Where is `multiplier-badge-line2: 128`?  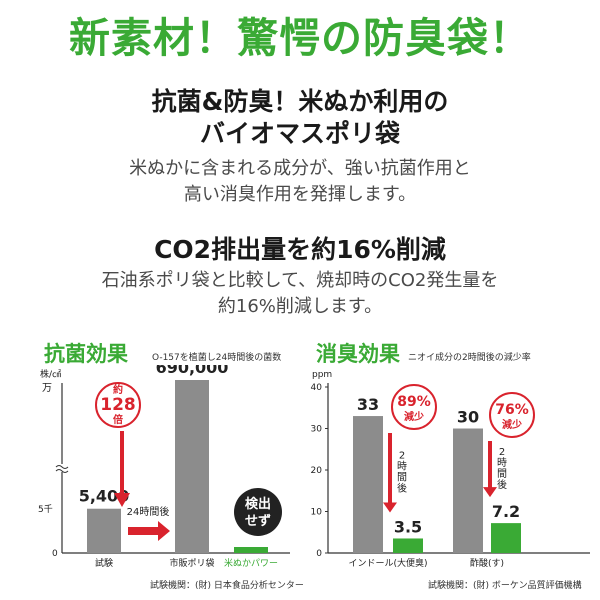 multiplier-badge-line2: 128 is located at coordinates (118, 405).